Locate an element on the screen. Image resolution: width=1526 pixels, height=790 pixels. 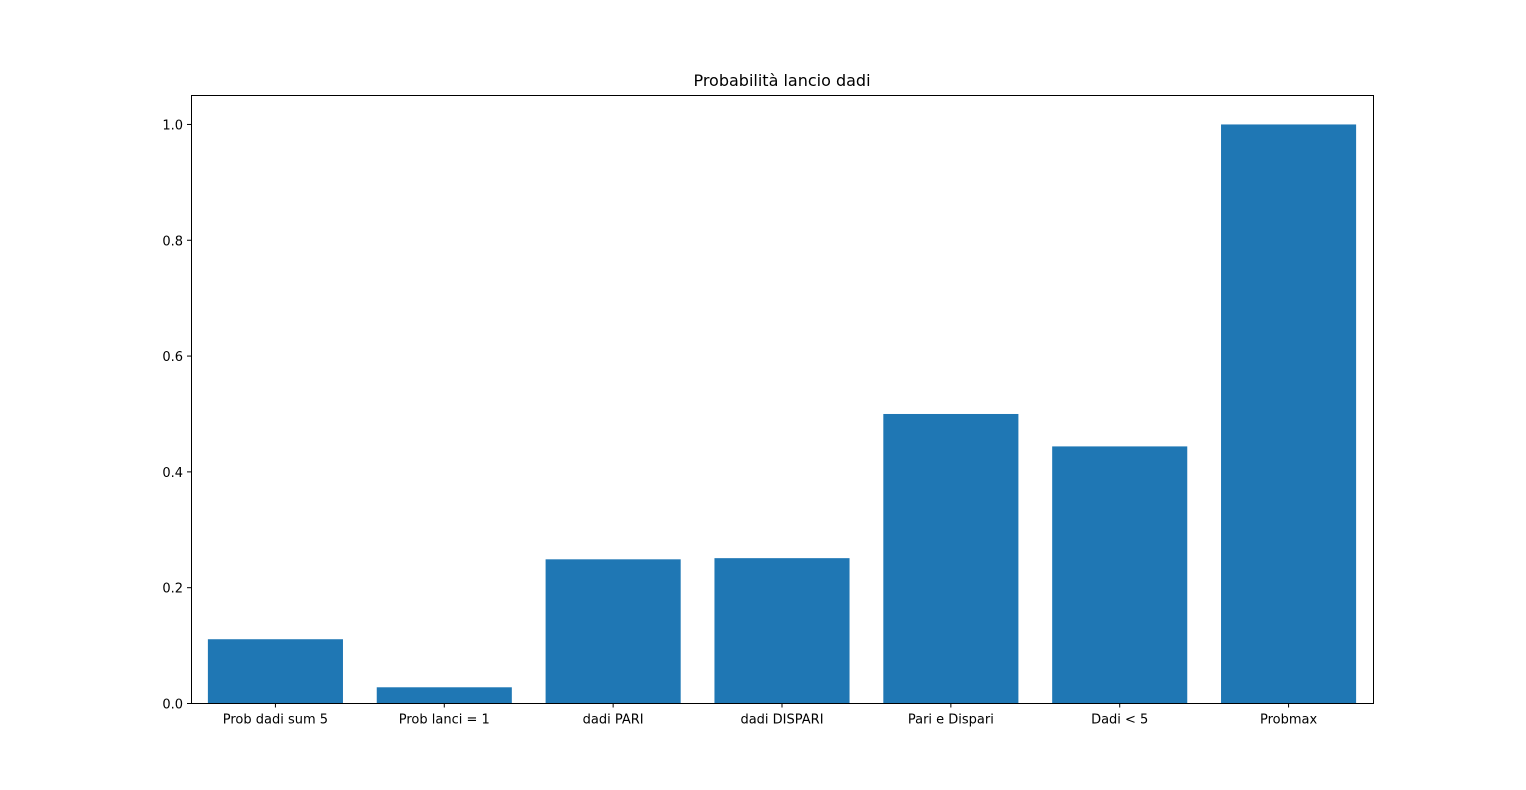
y-tick-label-4: 0.8 is located at coordinates (172, 241).